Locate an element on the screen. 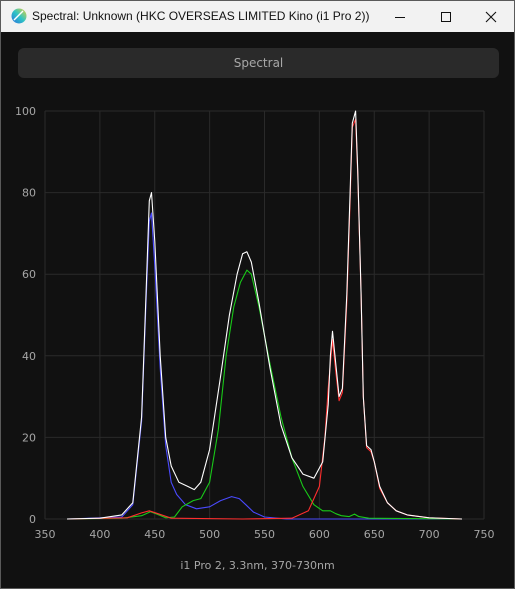  maximize-button is located at coordinates (446, 16).